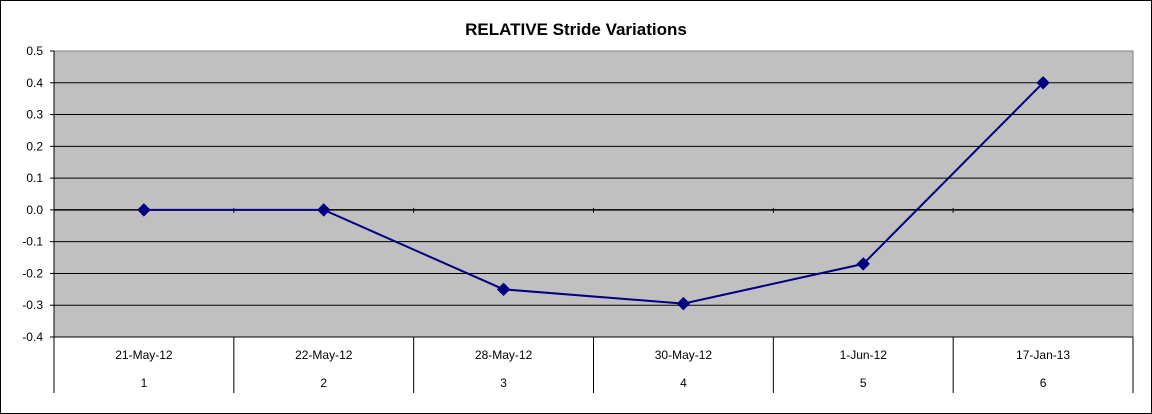 This screenshot has width=1152, height=414. What do you see at coordinates (324, 355) in the screenshot?
I see `x-tick-label-date: 22-May-12` at bounding box center [324, 355].